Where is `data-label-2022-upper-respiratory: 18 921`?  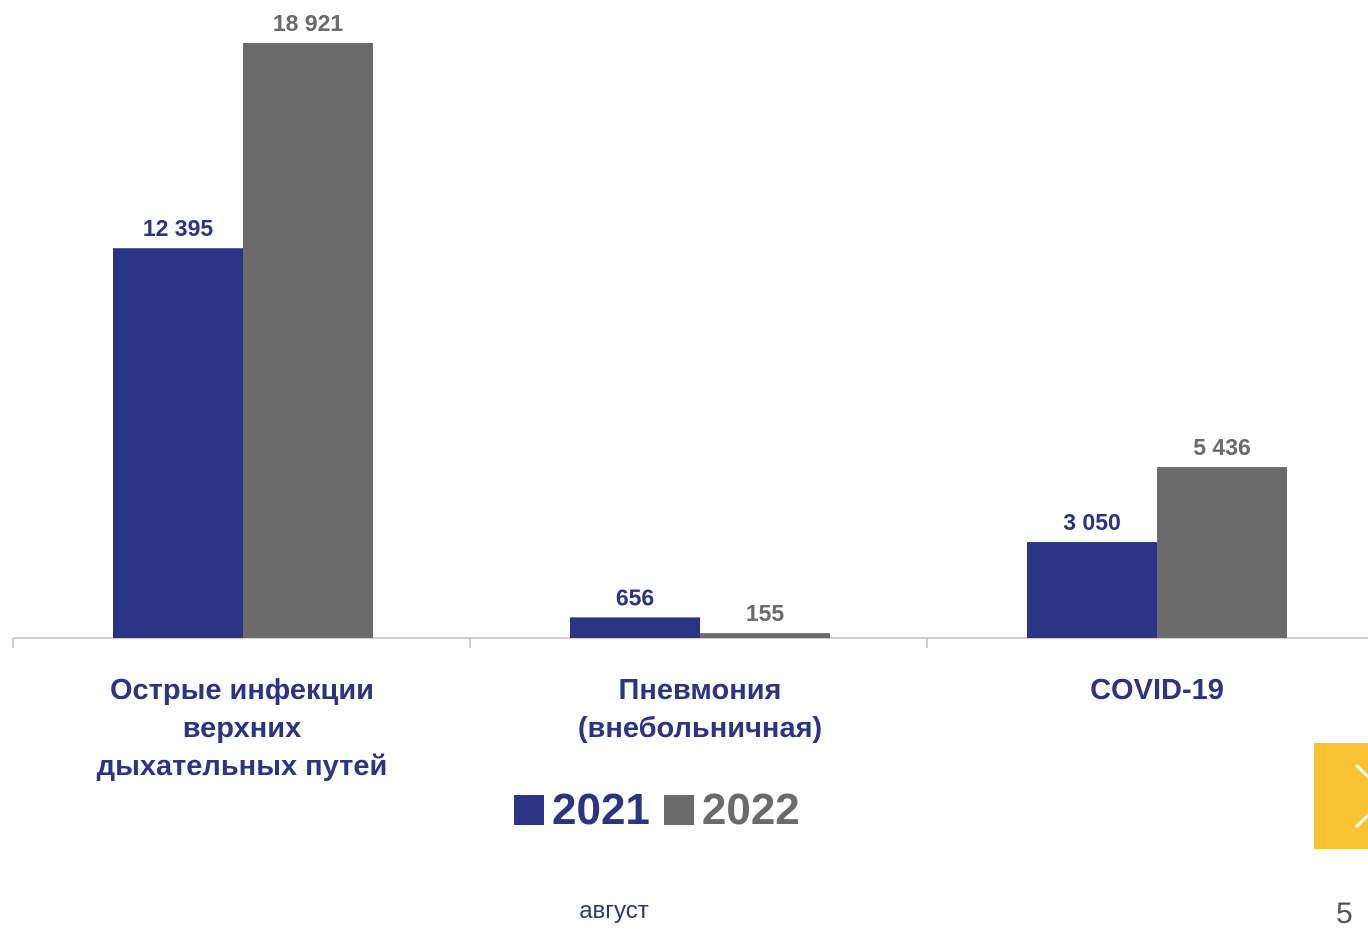 data-label-2022-upper-respiratory: 18 921 is located at coordinates (308, 23).